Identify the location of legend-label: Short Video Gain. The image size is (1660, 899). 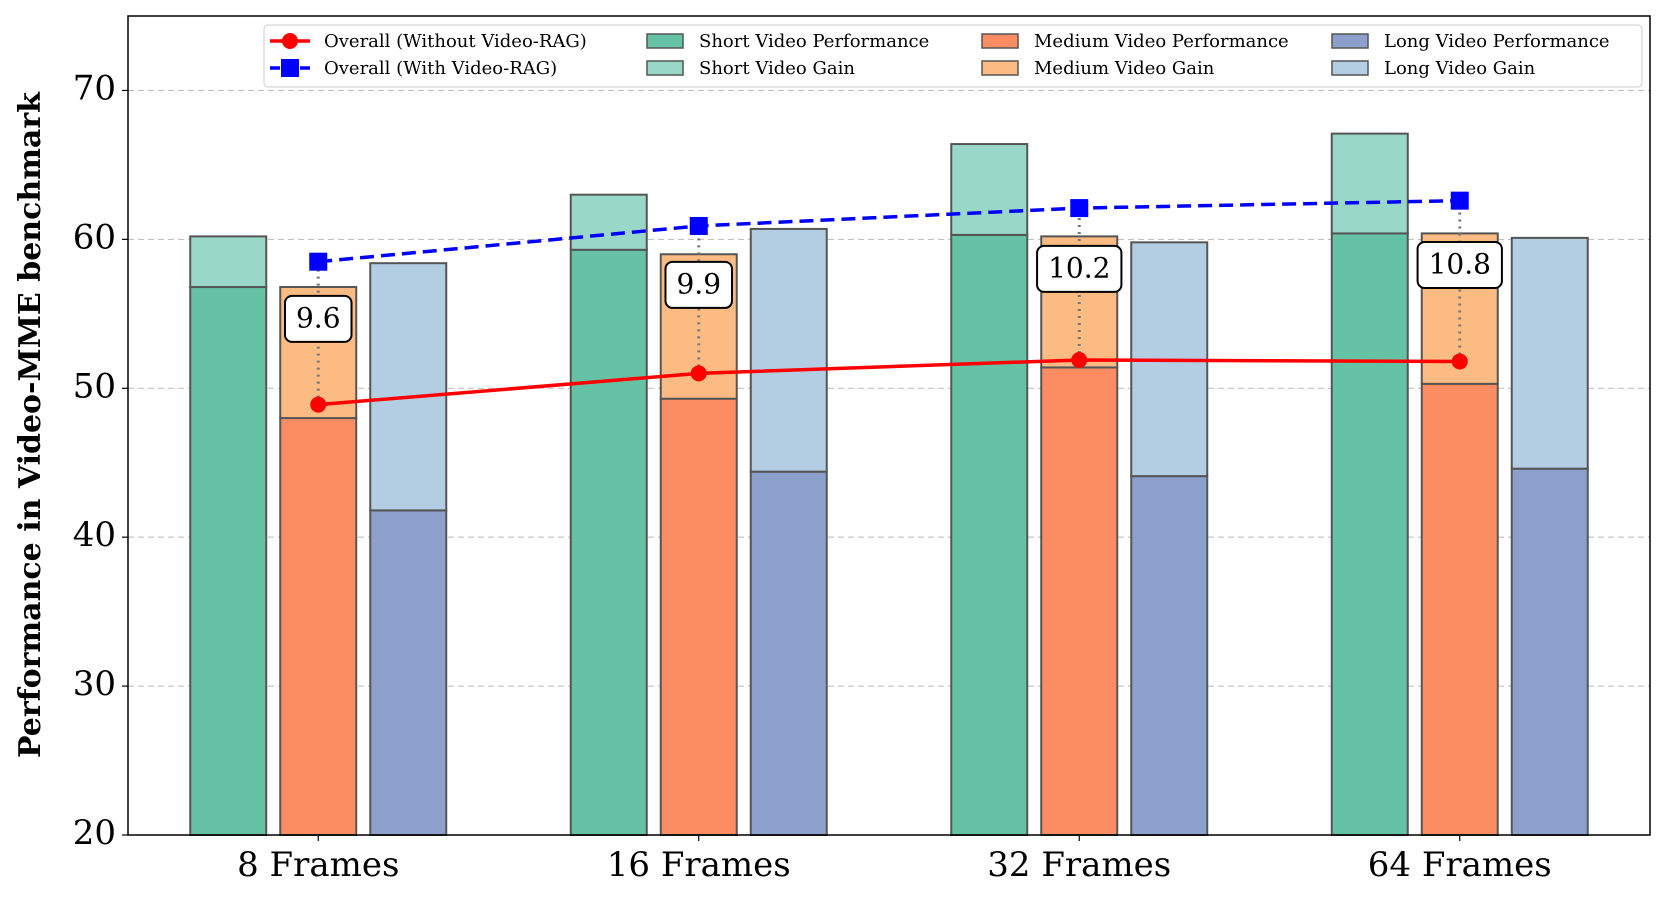
(777, 68).